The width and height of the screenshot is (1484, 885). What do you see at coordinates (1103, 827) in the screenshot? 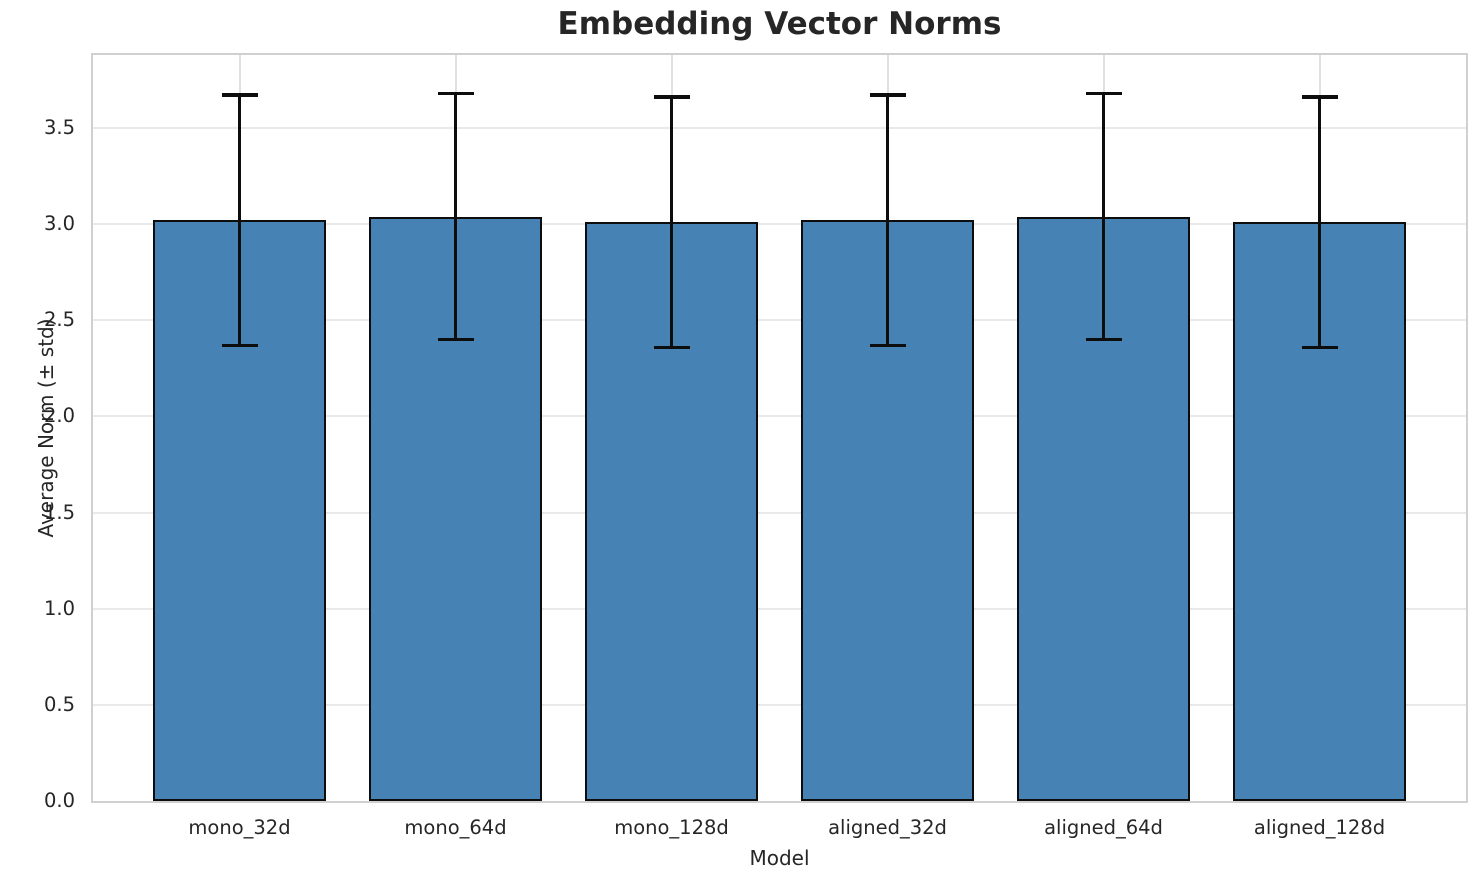
I see `x-tick-label-aligned_64d: aligned_64d` at bounding box center [1103, 827].